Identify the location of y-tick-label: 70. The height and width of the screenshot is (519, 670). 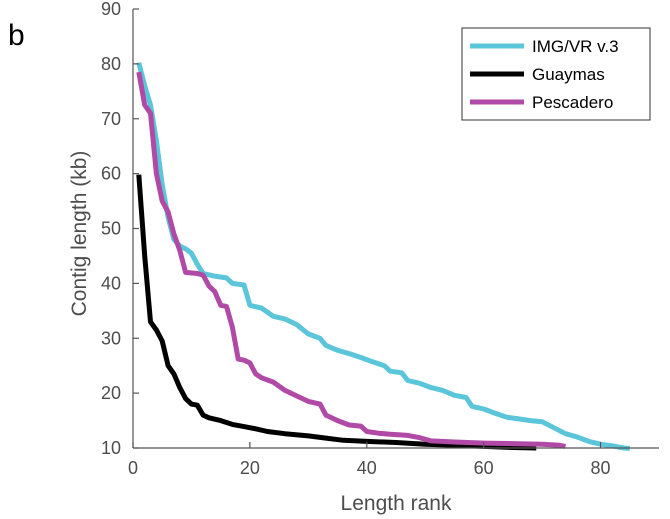
(111, 119).